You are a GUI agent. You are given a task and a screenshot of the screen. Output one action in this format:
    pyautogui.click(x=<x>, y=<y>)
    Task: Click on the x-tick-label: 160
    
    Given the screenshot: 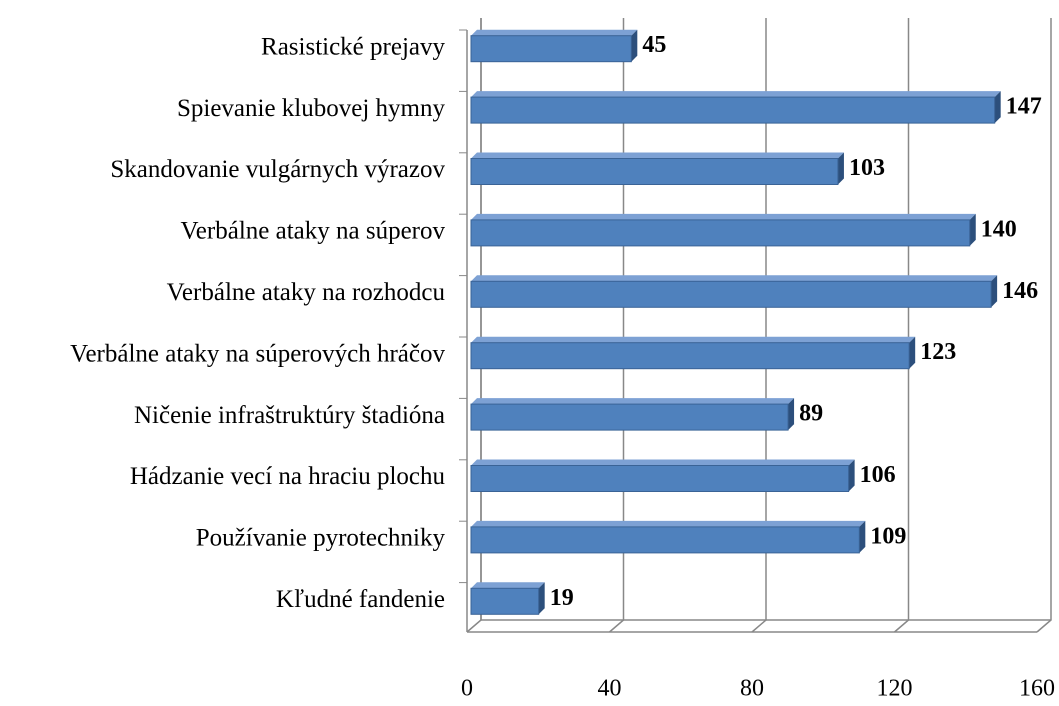 What is the action you would take?
    pyautogui.click(x=1037, y=689)
    